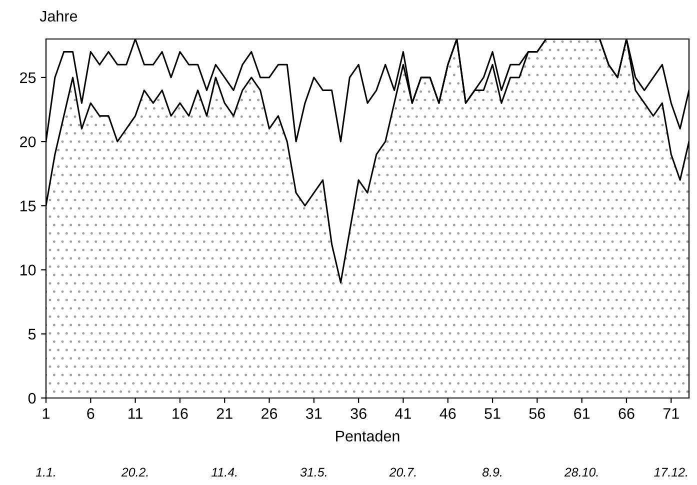 The height and width of the screenshot is (485, 697). I want to click on x2-tick-label: 20.2., so click(134, 472).